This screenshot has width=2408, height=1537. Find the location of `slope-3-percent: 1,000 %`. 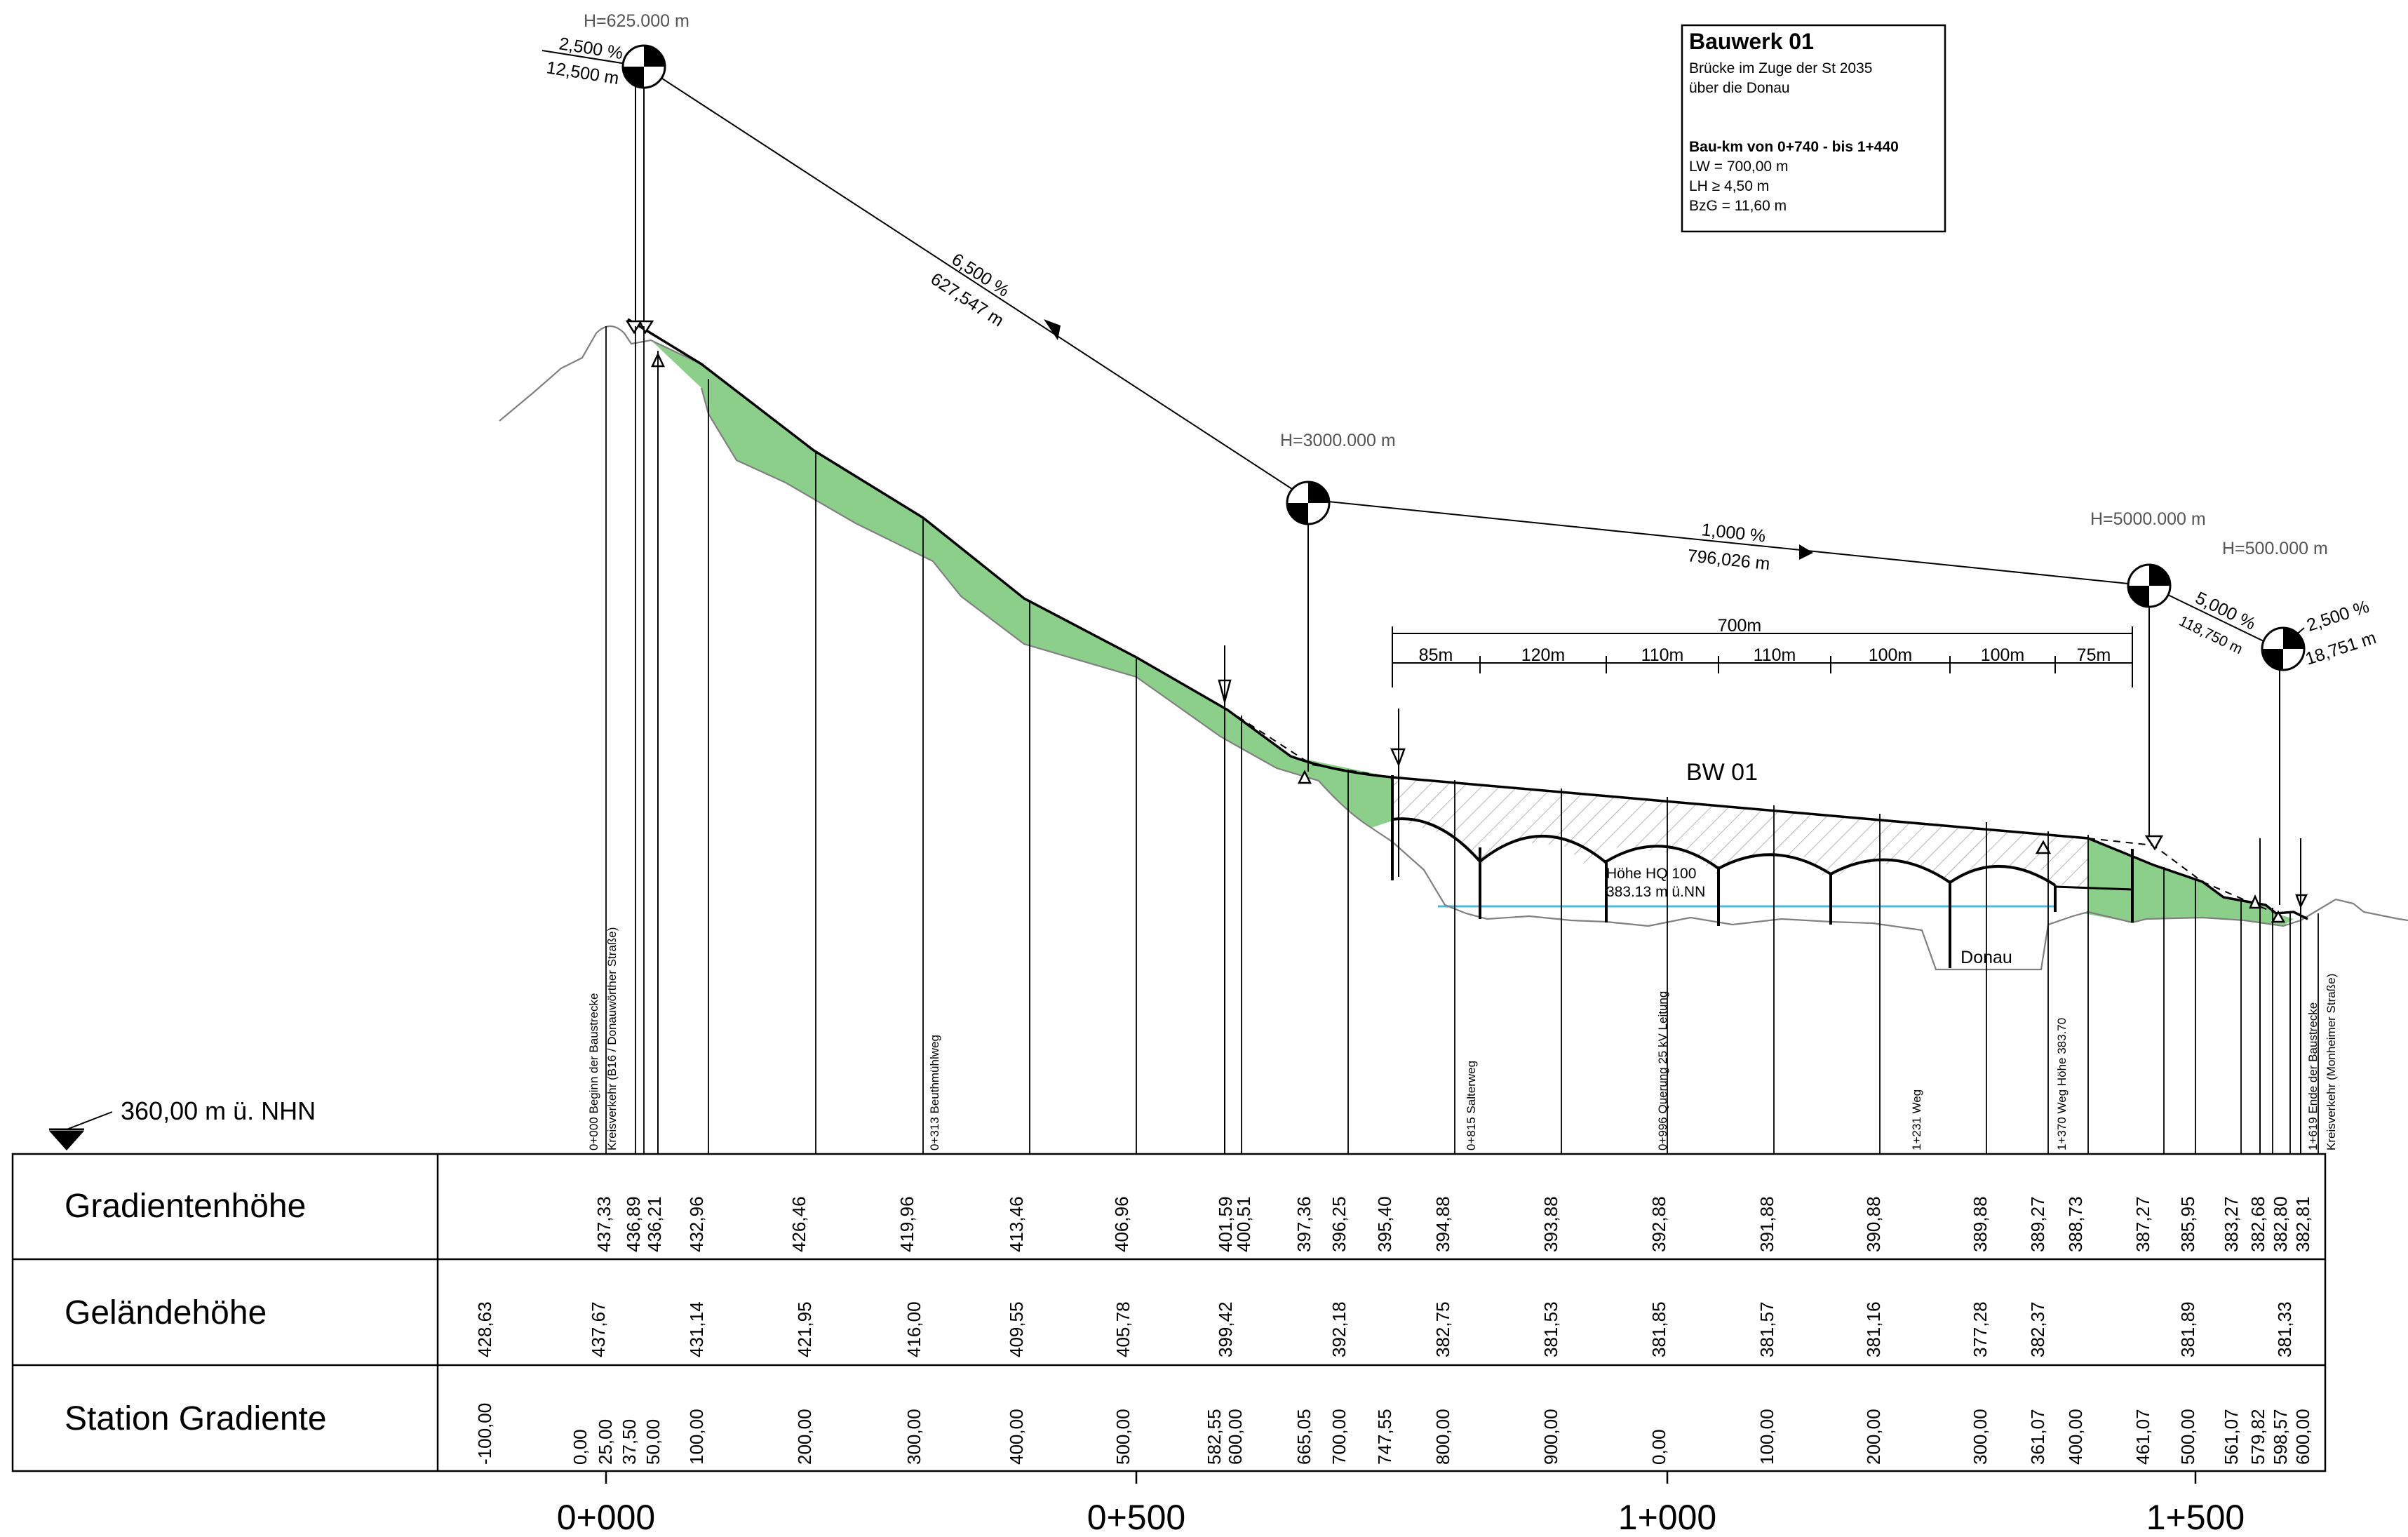

slope-3-percent: 1,000 % is located at coordinates (1733, 533).